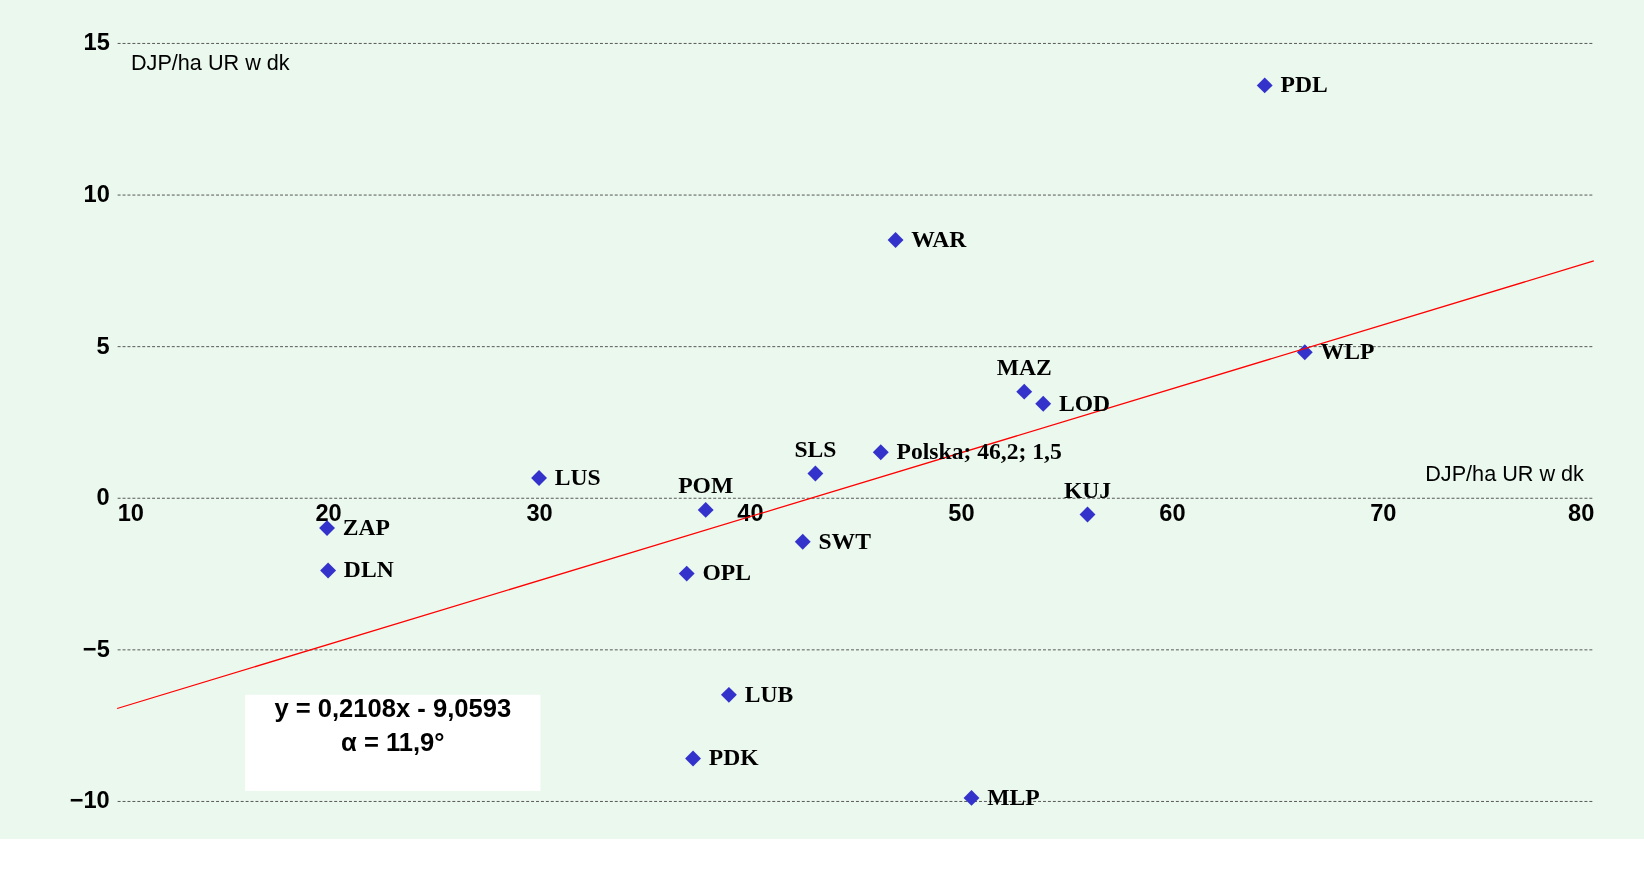 The width and height of the screenshot is (1644, 870). Describe the element at coordinates (96, 193) in the screenshot. I see `y-tick-label: 10` at that location.